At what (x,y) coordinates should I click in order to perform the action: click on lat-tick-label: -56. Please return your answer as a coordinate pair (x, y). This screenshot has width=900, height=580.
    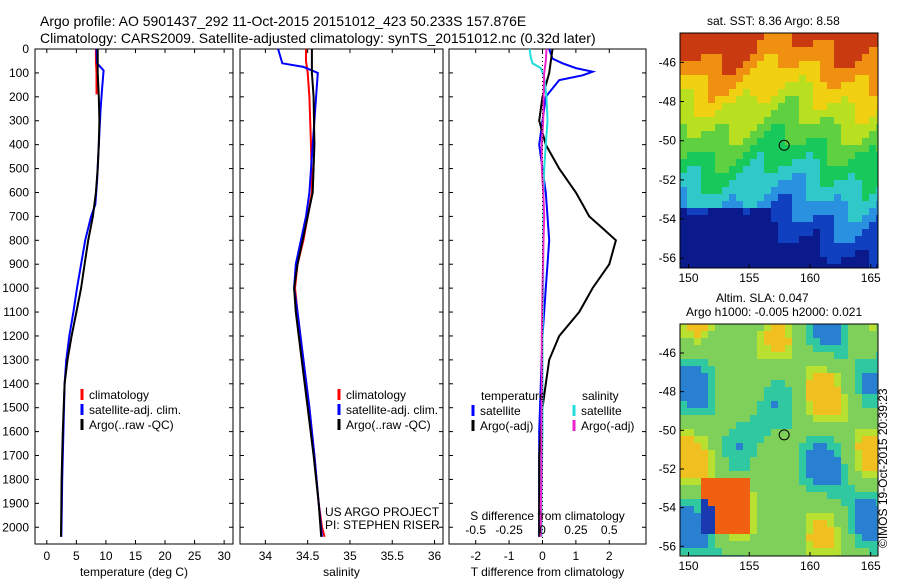
    Looking at the image, I should click on (668, 546).